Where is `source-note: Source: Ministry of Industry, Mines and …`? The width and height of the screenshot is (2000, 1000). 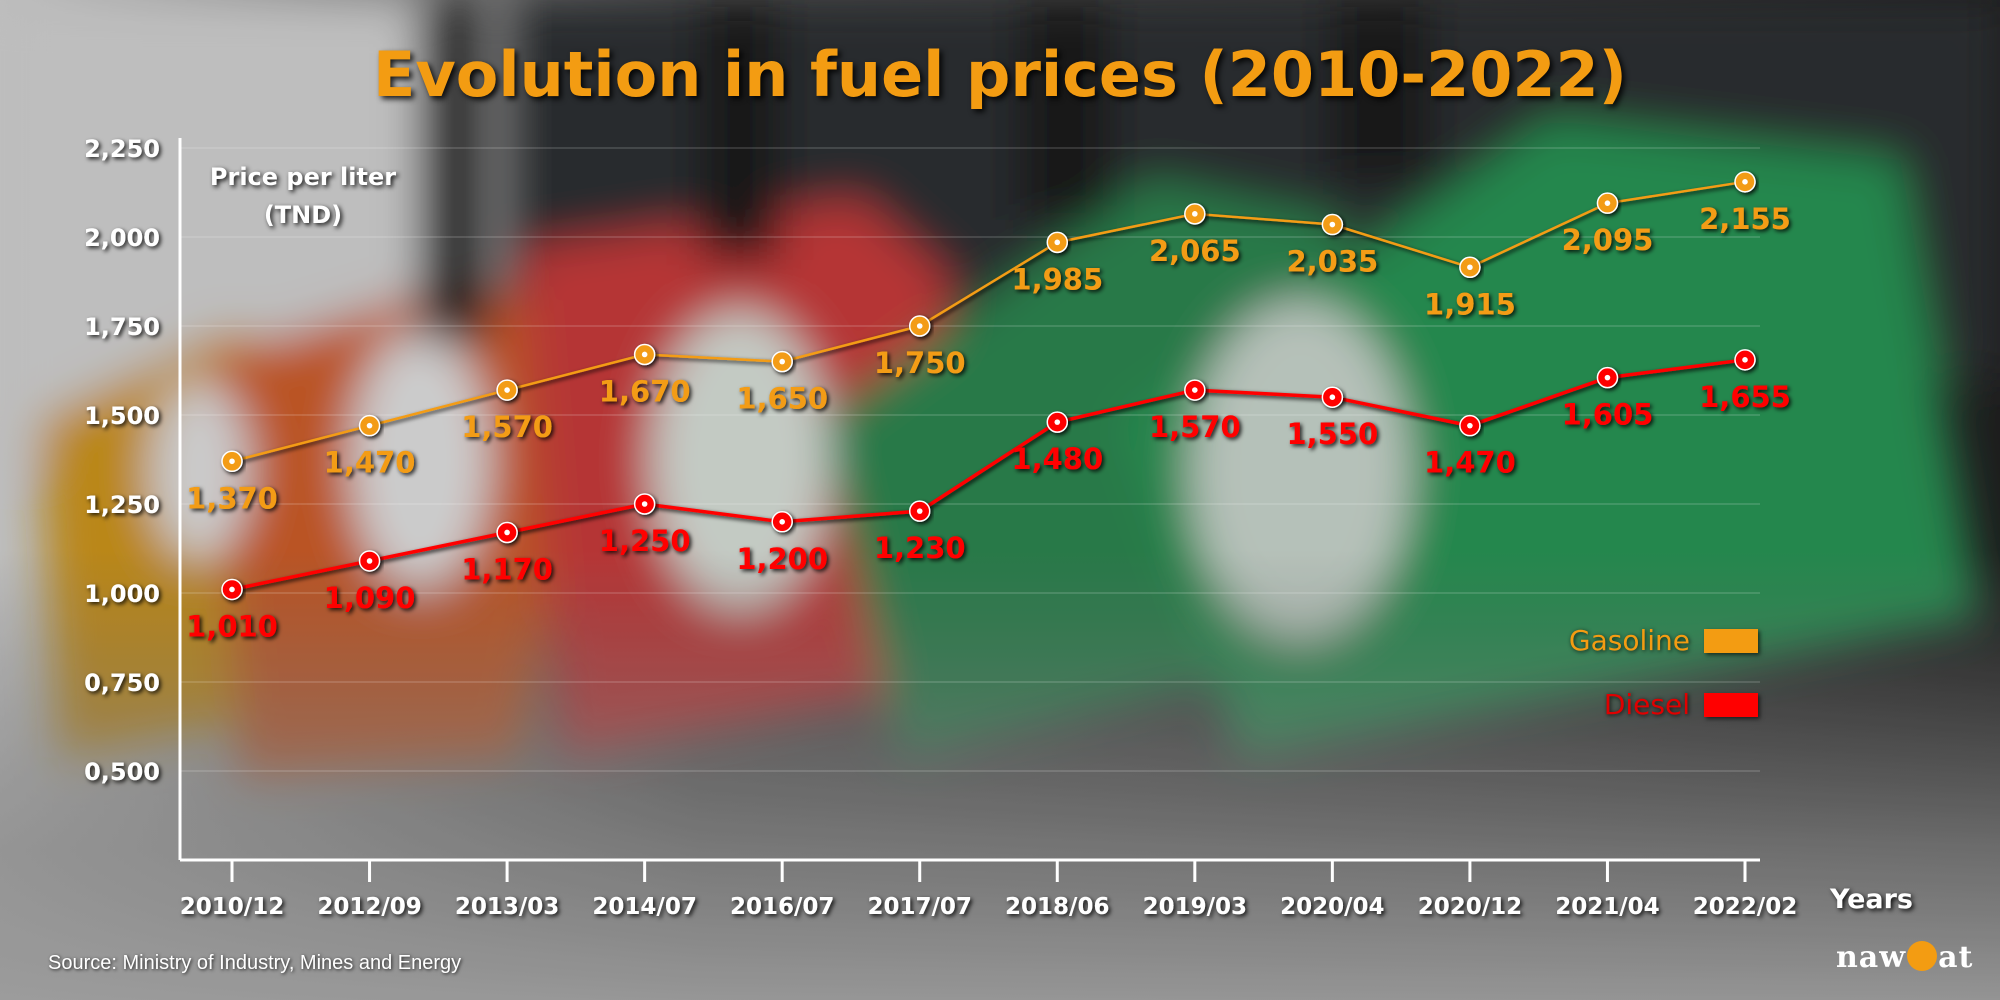
source-note: Source: Ministry of Industry, Mines and … is located at coordinates (255, 963).